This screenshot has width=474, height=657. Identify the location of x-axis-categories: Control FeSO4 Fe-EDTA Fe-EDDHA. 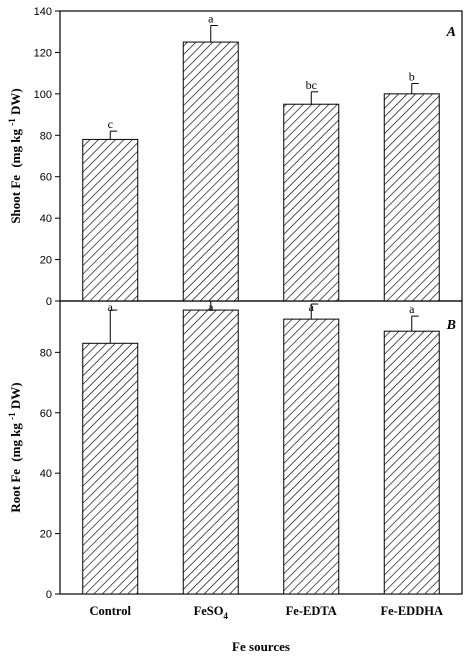
(266, 612).